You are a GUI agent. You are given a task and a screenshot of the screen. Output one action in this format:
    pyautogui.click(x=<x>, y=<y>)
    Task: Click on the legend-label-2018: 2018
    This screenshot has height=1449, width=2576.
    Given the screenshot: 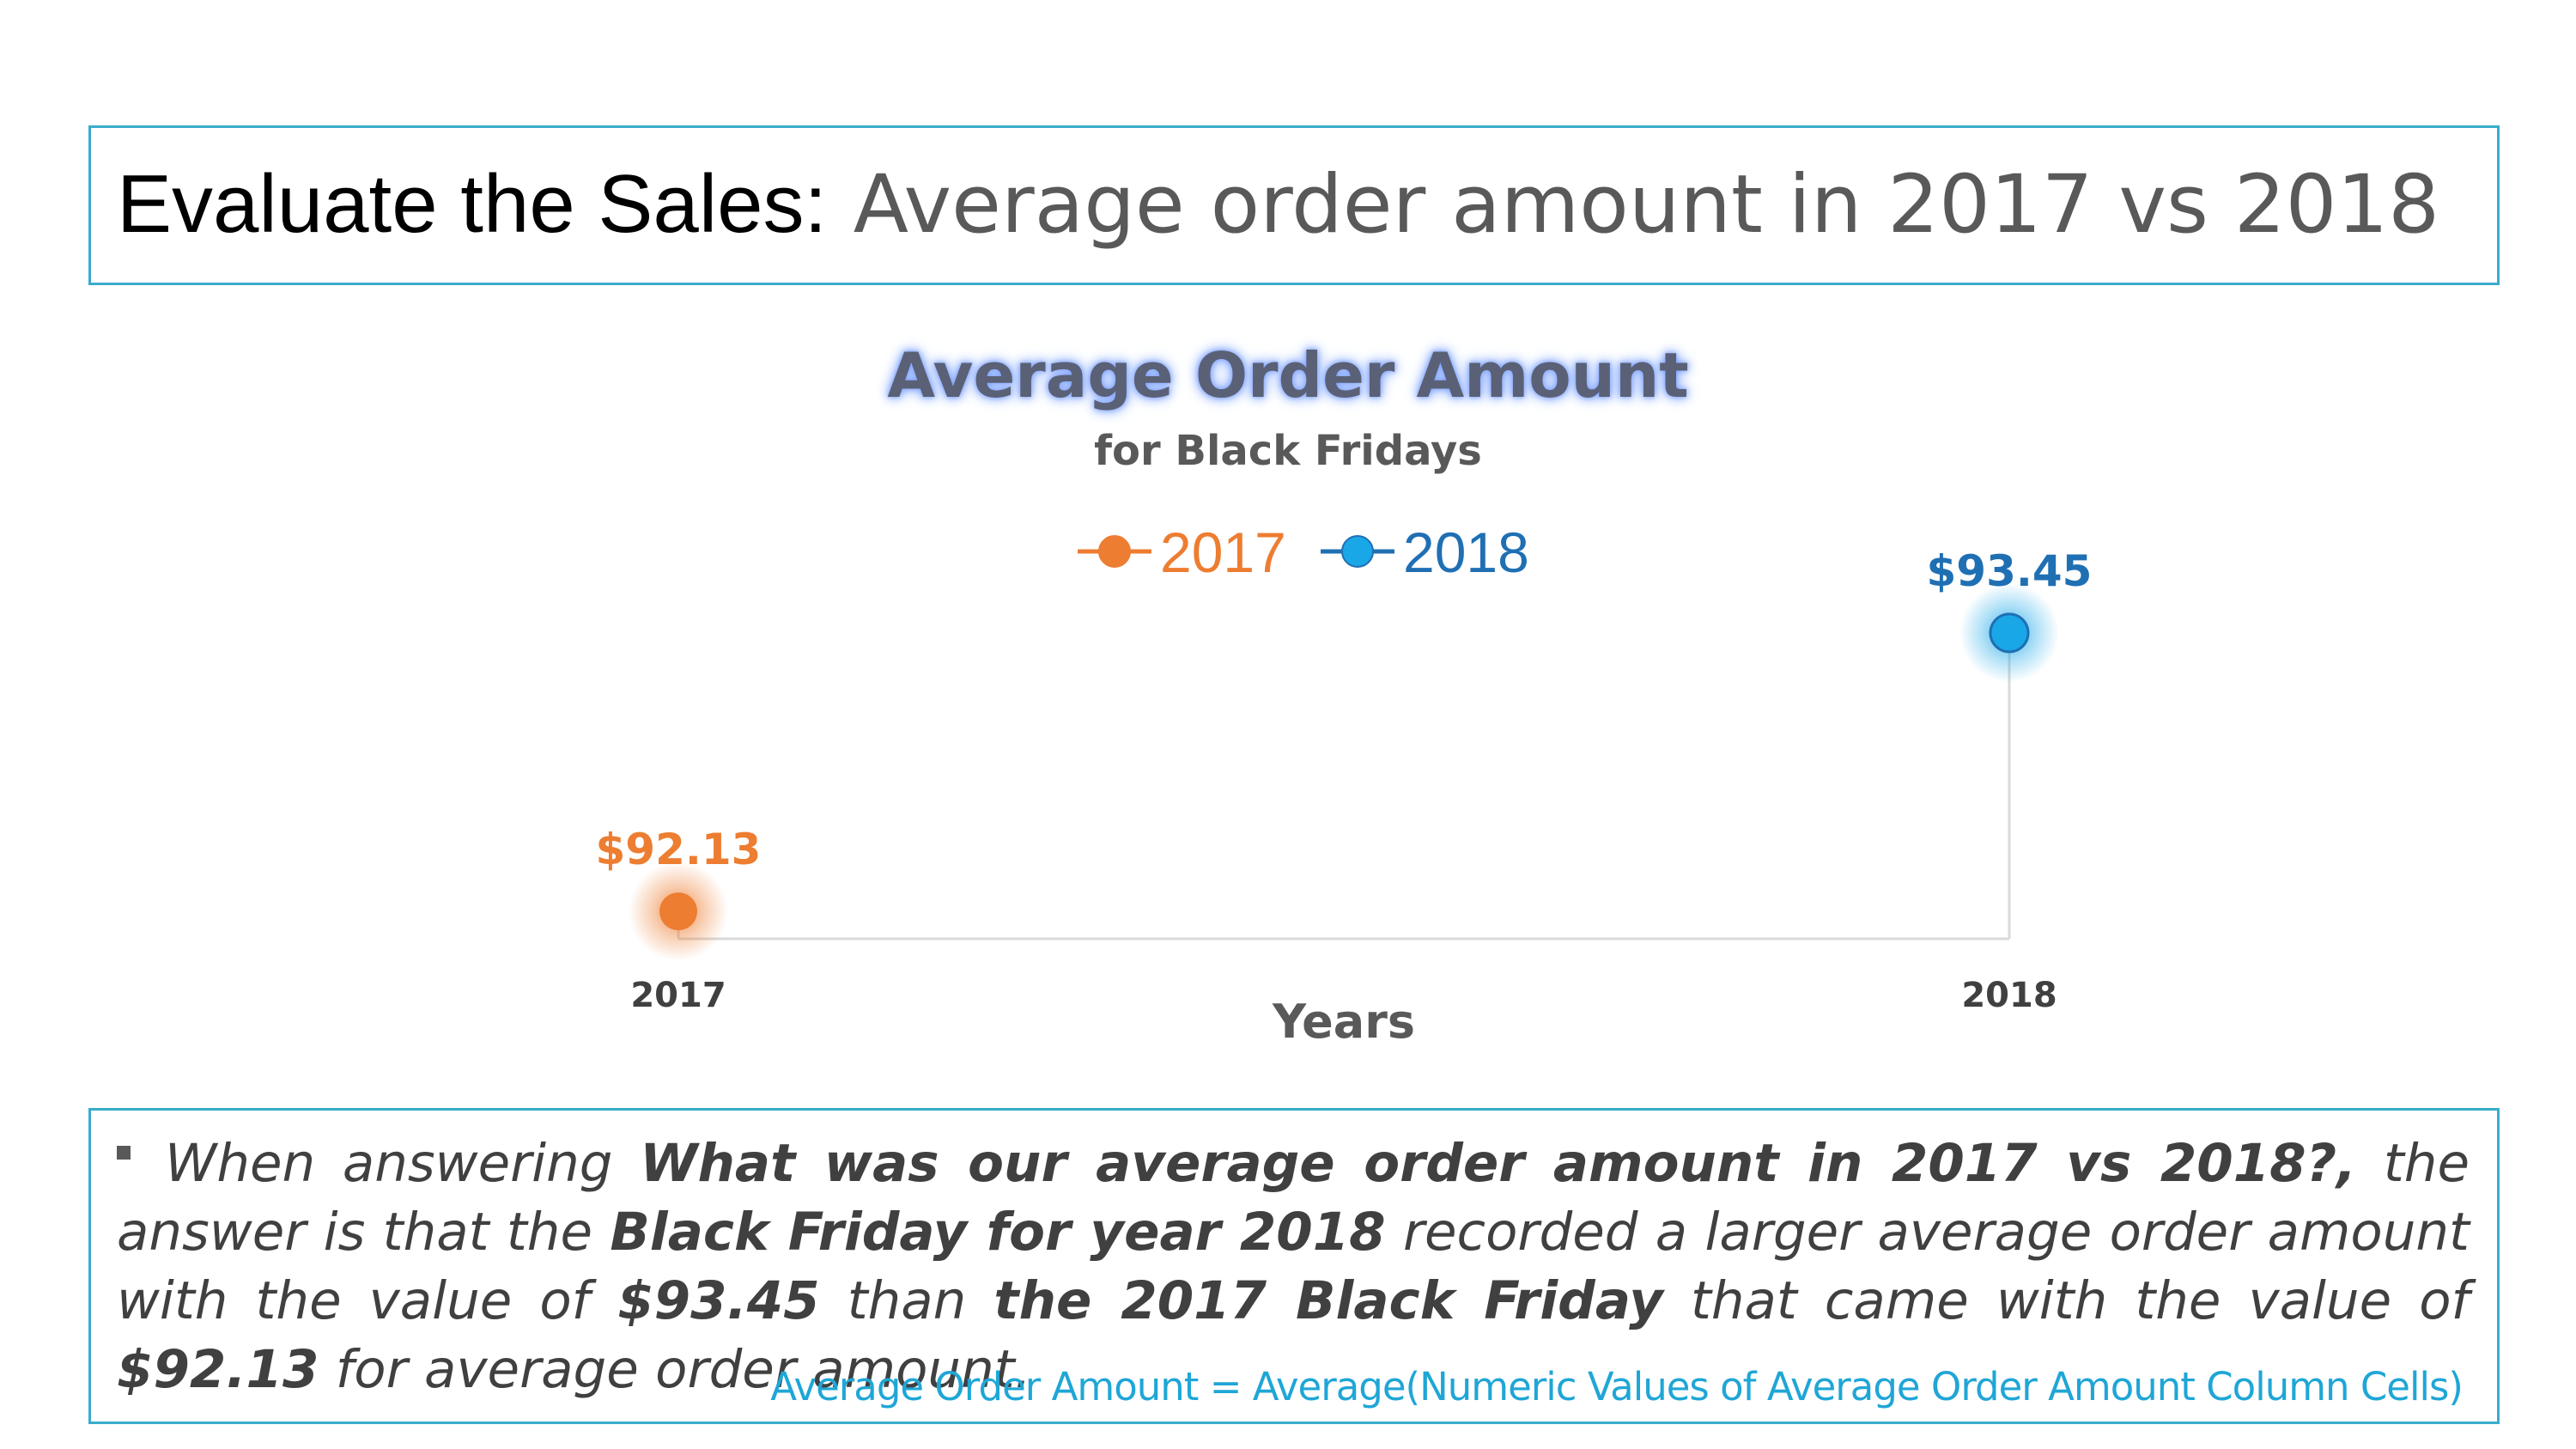 What is the action you would take?
    pyautogui.click(x=1466, y=552)
    